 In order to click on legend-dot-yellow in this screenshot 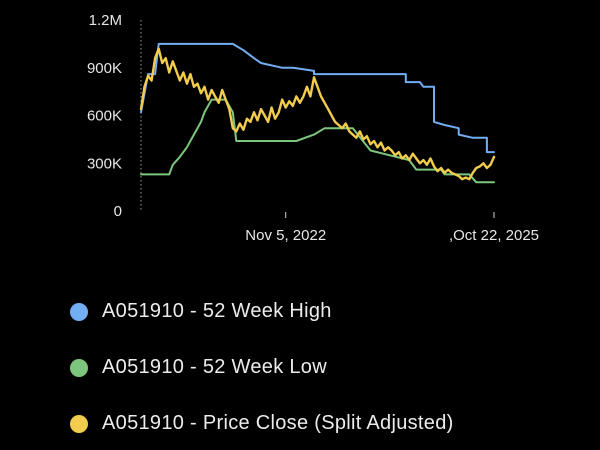, I will do `click(79, 423)`.